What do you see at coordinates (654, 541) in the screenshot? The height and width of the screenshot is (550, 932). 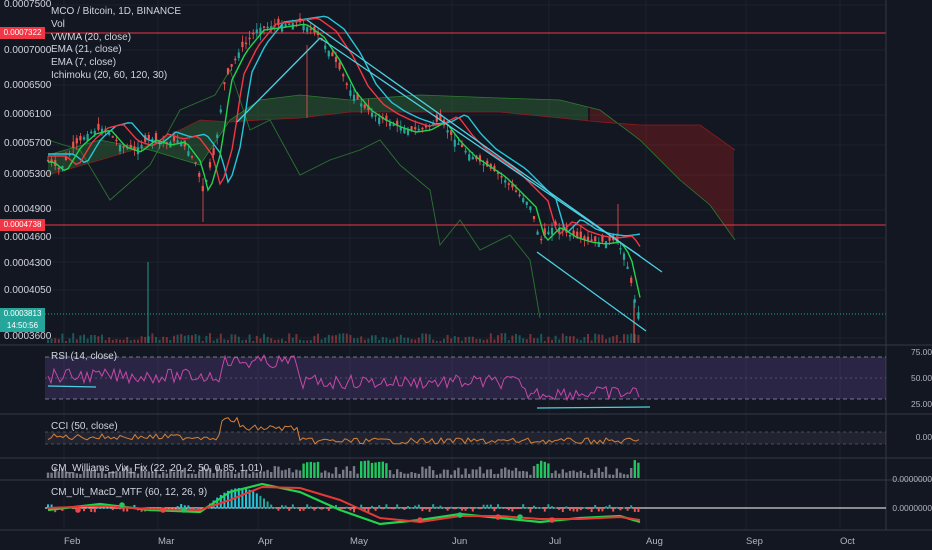 I see `time-tick: Aug` at bounding box center [654, 541].